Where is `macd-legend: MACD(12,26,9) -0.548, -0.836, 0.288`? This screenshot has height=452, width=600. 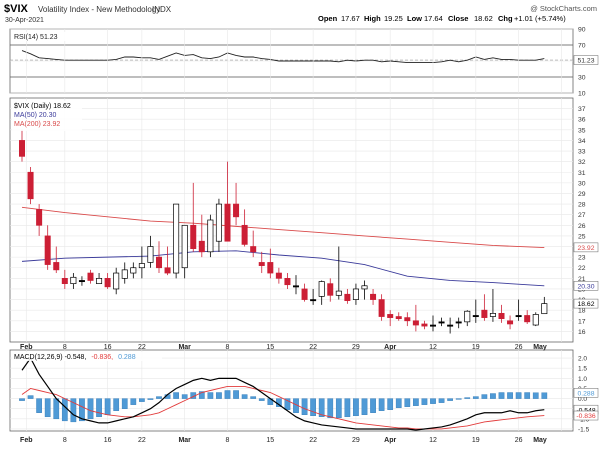
macd-legend: MACD(12,26,9) -0.548, -0.836, 0.288 is located at coordinates (87, 356).